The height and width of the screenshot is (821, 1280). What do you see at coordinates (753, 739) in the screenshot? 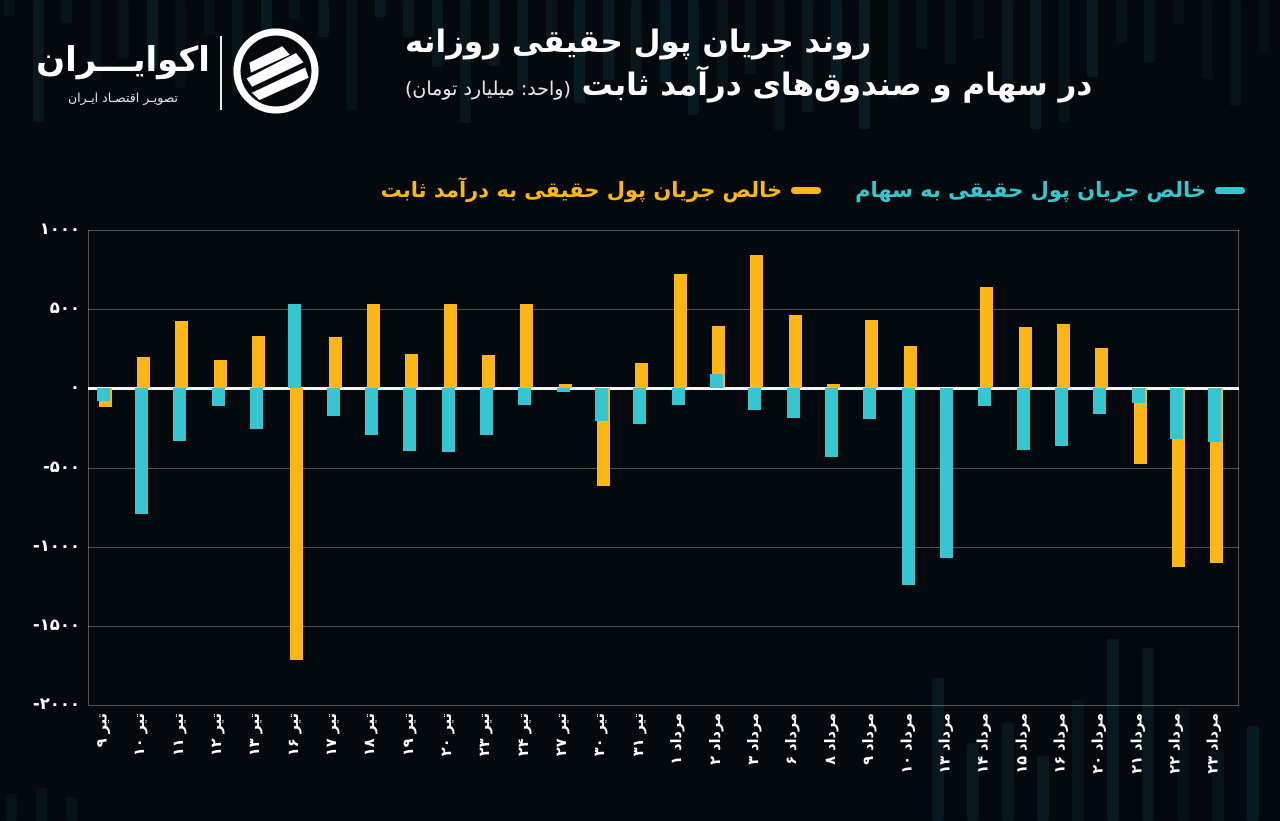
I see `x-axis-label: مرداد ۳` at bounding box center [753, 739].